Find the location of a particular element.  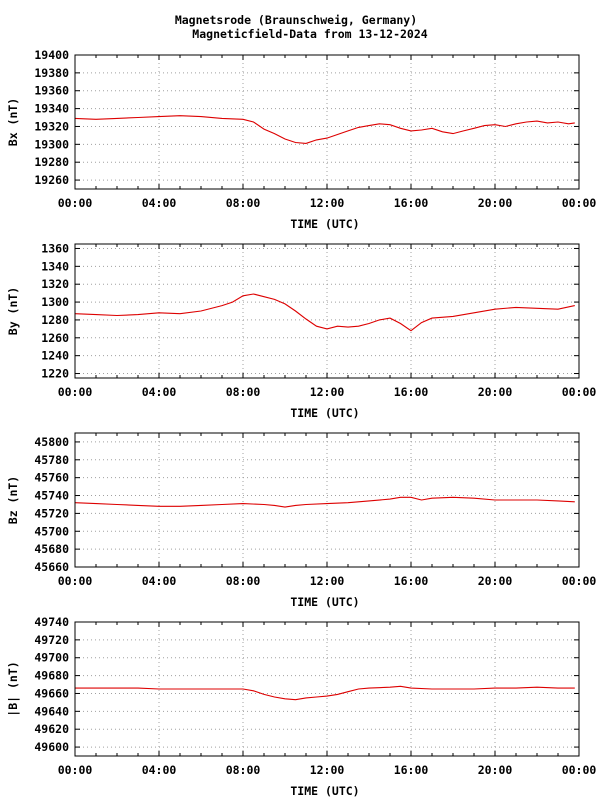

y-tick-label: 19260 is located at coordinates (51, 180).